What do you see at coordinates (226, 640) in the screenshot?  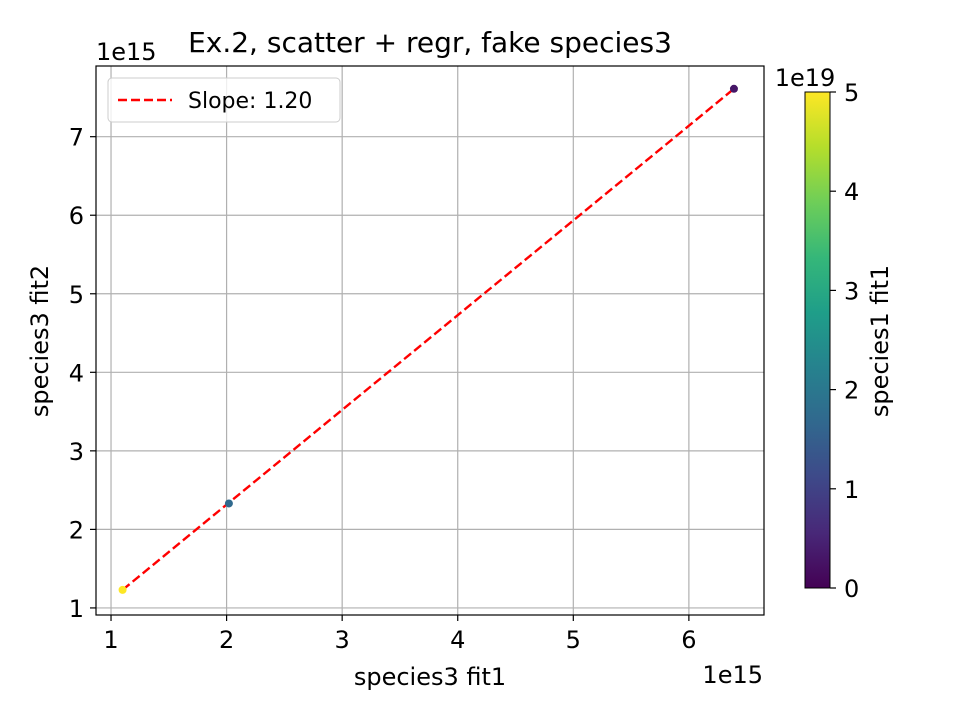 I see `x-tick-label: 2` at bounding box center [226, 640].